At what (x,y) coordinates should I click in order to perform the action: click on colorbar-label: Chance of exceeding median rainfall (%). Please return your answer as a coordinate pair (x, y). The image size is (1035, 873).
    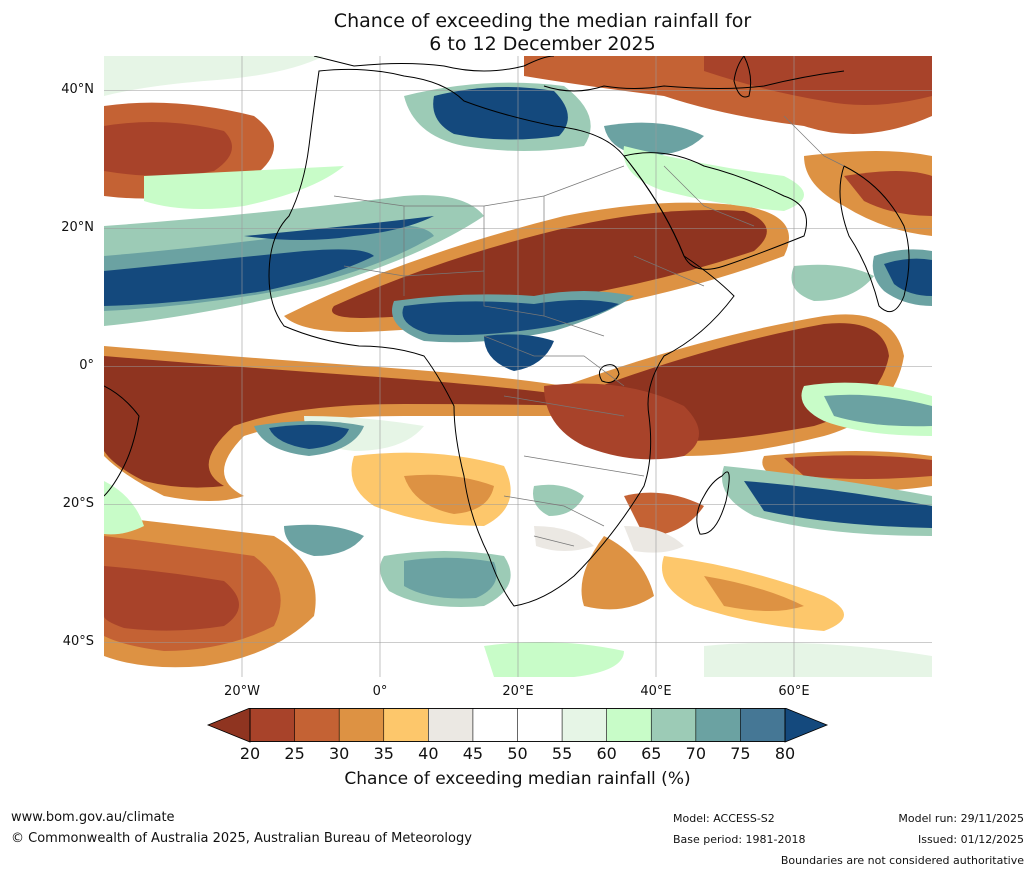
    Looking at the image, I should click on (517, 779).